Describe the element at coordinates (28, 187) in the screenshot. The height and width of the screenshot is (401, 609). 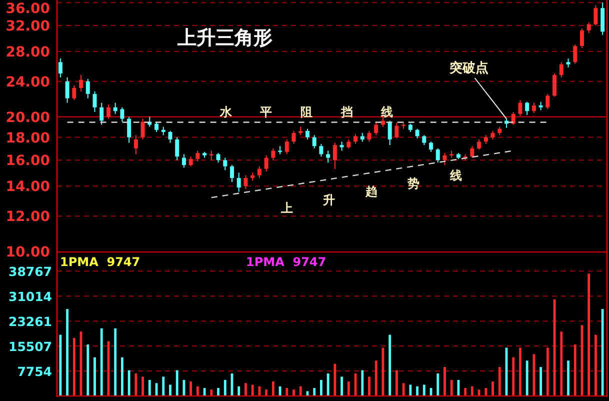
I see `y-tick-label: 14.00` at that location.